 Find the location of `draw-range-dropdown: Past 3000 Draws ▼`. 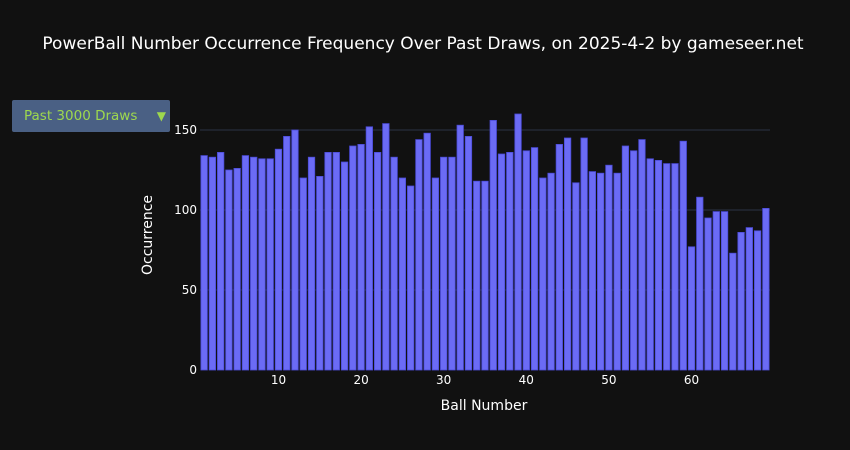

draw-range-dropdown: Past 3000 Draws ▼ is located at coordinates (91, 116).